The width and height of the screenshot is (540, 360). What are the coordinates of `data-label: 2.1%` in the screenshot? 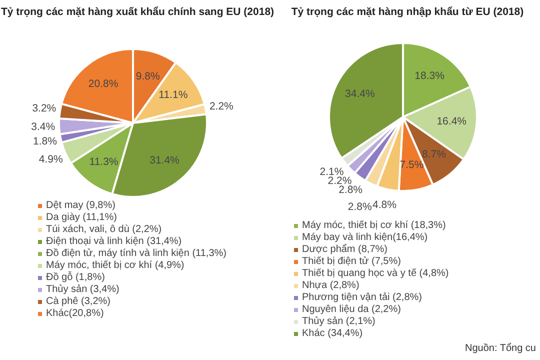 It's located at (332, 172).